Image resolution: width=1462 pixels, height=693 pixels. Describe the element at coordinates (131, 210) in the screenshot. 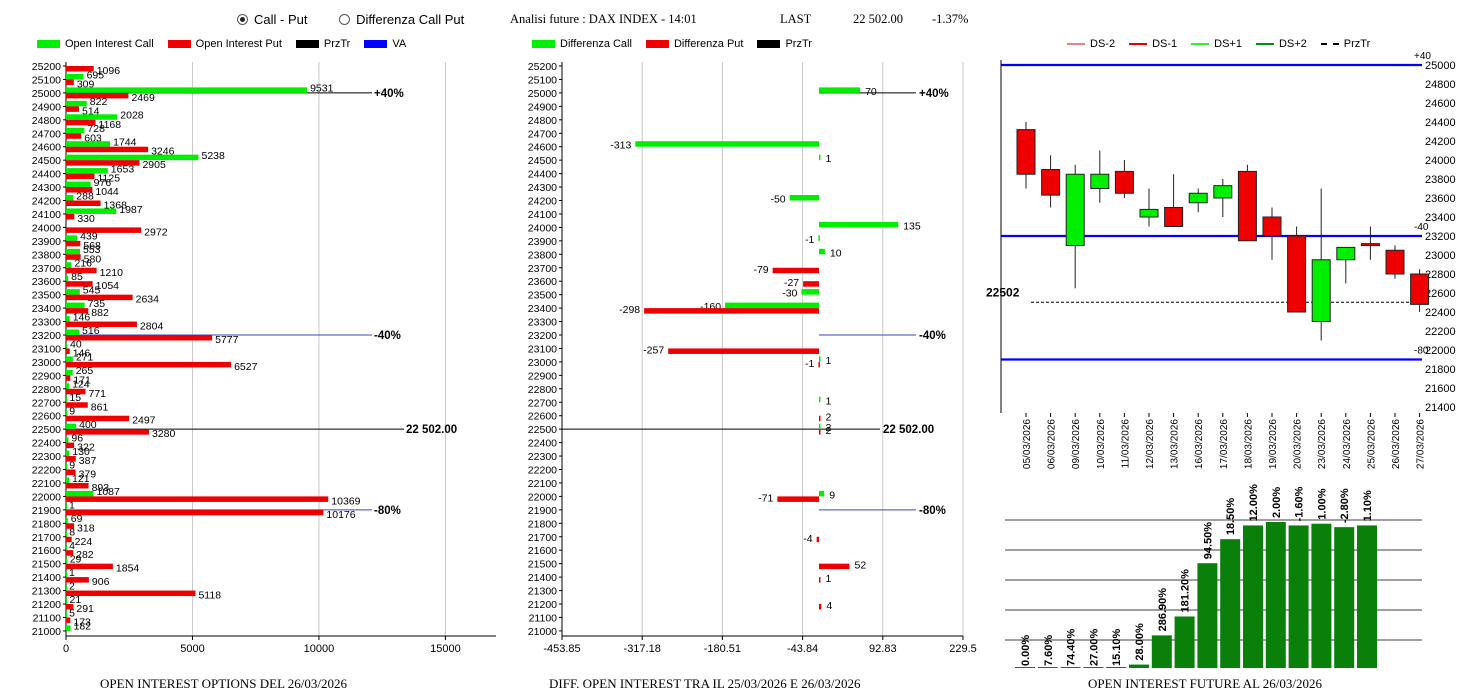

I see `call-value-label: 1987` at that location.